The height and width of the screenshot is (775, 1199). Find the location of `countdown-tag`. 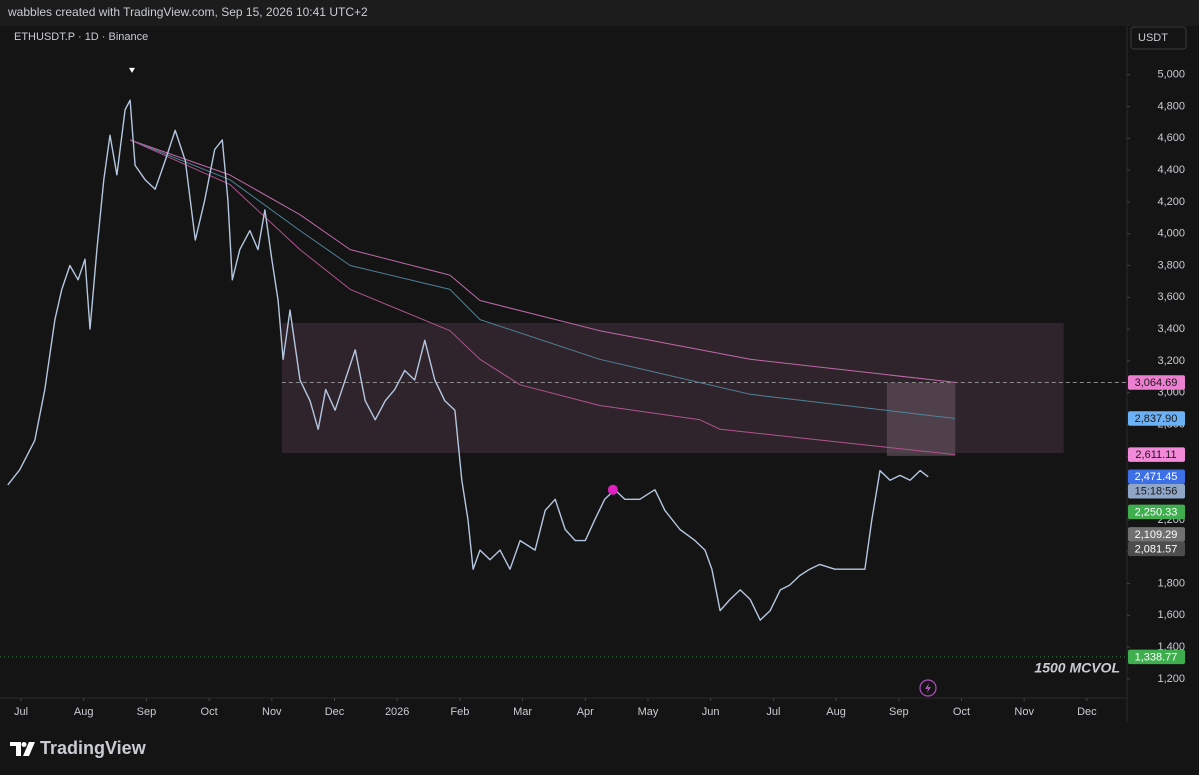

countdown-tag is located at coordinates (1156, 491).